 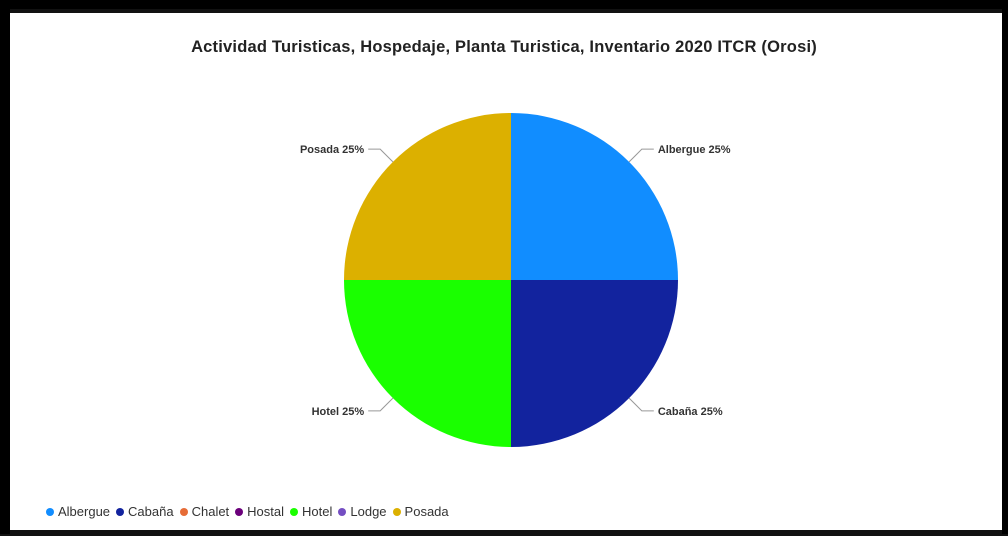 I want to click on legend-item-hostal: Hostal, so click(x=259, y=511).